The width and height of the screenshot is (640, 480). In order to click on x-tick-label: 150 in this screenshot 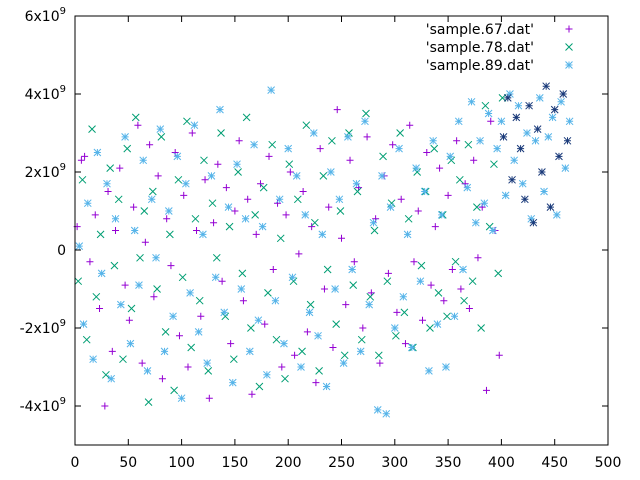, I will do `click(235, 463)`.